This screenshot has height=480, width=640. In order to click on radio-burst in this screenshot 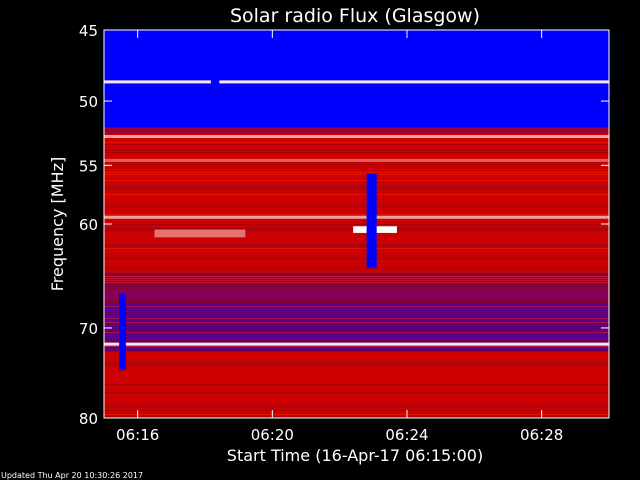, I will do `click(200, 233)`.